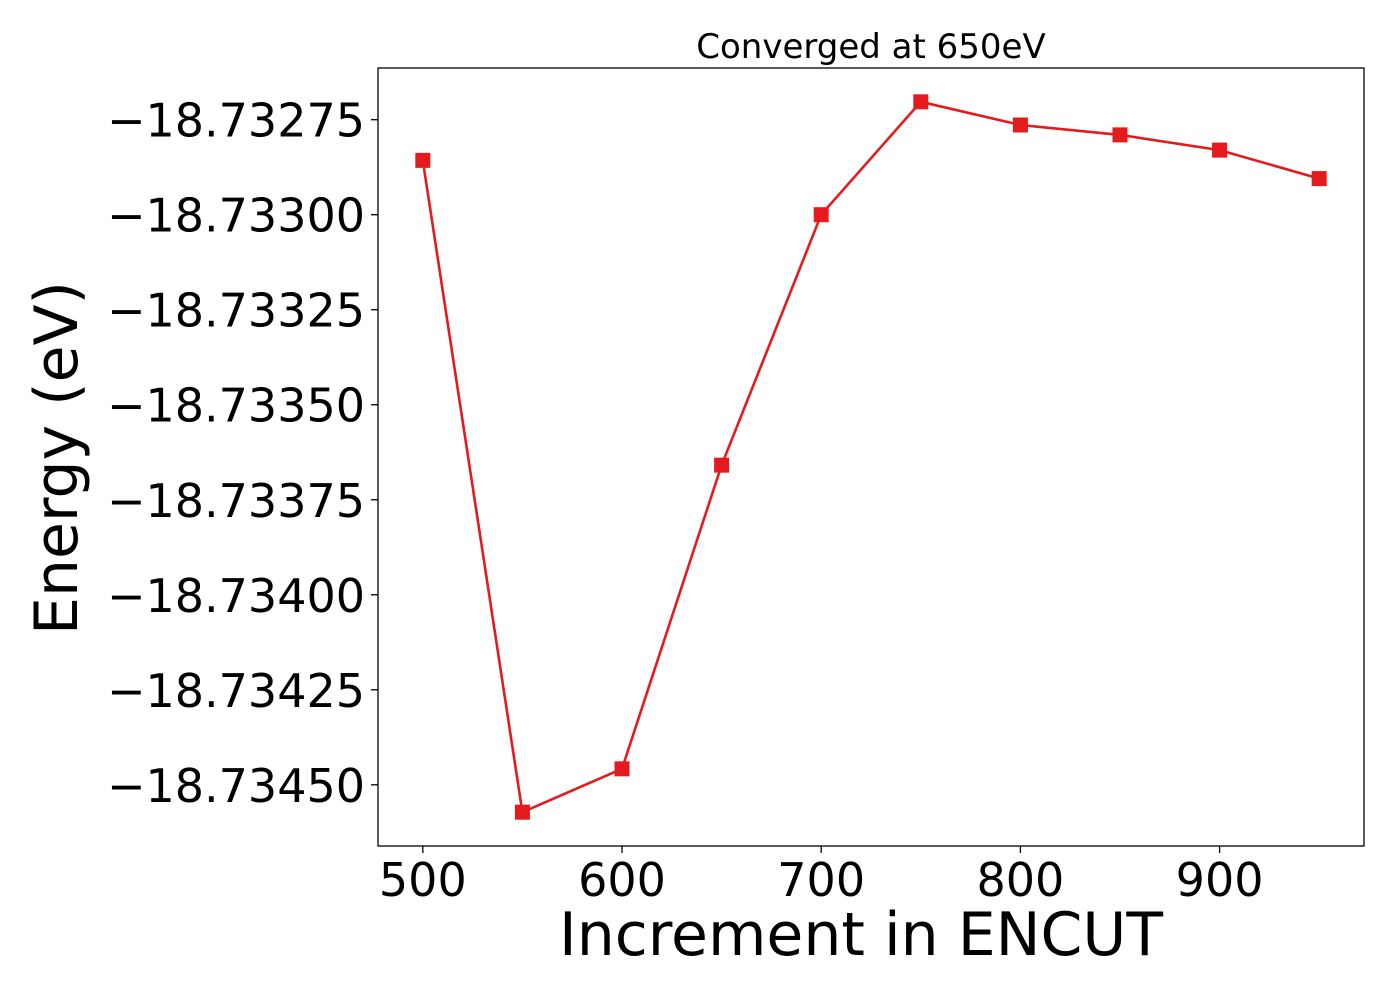 This screenshot has width=1400, height=1000. Describe the element at coordinates (236, 406) in the screenshot. I see `y-tick-label: −18.73350` at that location.